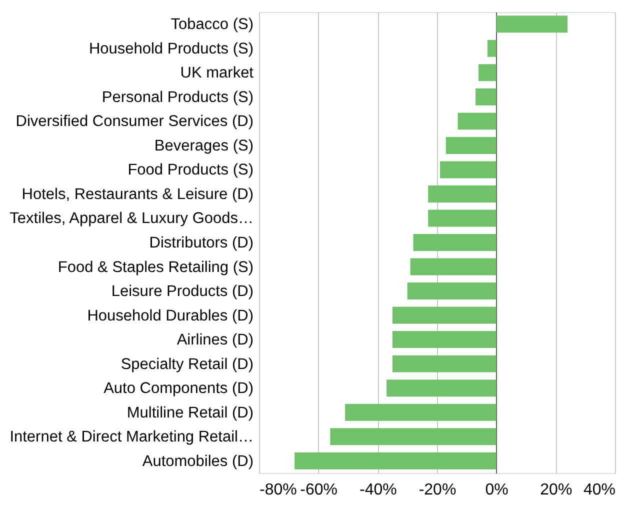 The image size is (637, 505). What do you see at coordinates (201, 243) in the screenshot?
I see `y-tick-label: Distributors (D)` at bounding box center [201, 243].